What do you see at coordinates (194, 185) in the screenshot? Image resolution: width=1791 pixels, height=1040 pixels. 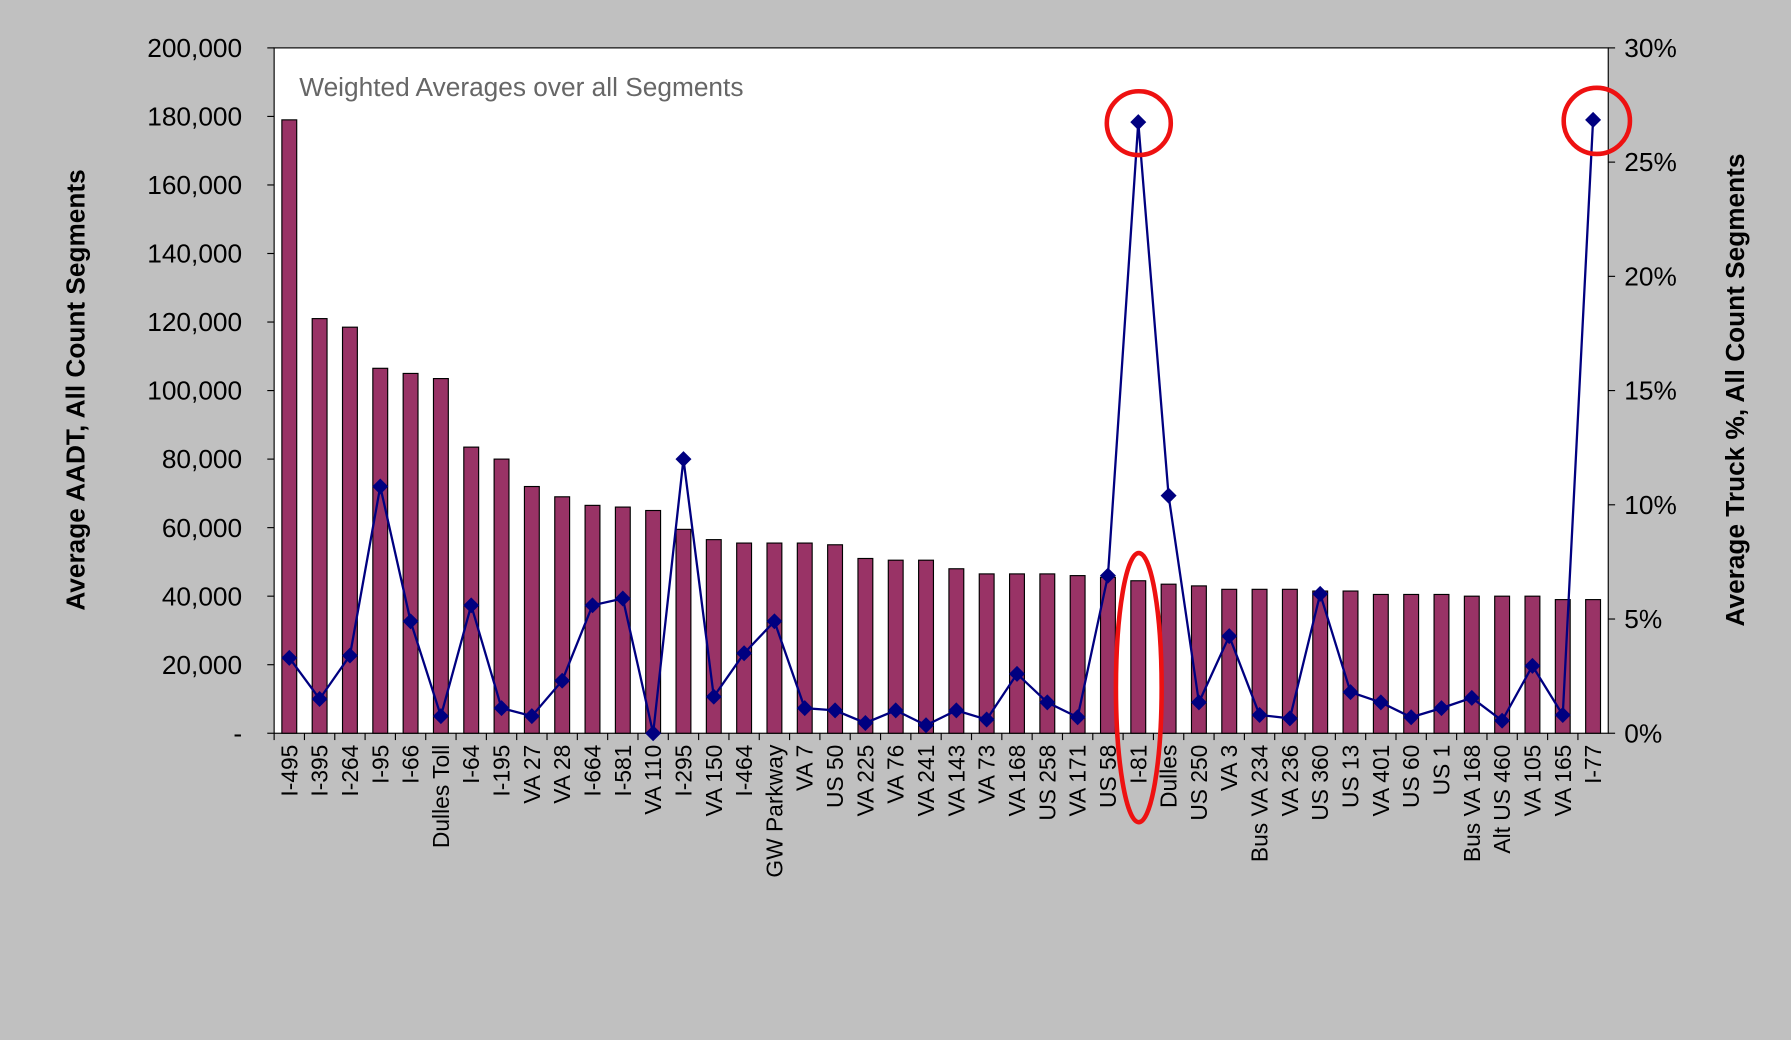 I see `y-tick-label: 160,000` at bounding box center [194, 185].